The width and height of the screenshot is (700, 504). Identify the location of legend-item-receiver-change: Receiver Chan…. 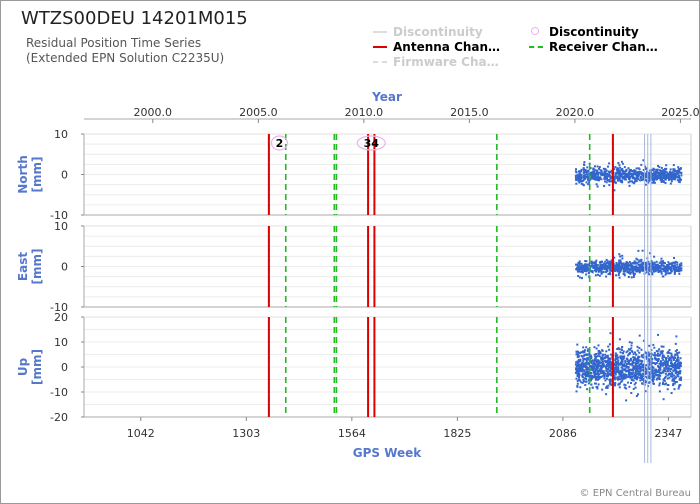
(593, 47).